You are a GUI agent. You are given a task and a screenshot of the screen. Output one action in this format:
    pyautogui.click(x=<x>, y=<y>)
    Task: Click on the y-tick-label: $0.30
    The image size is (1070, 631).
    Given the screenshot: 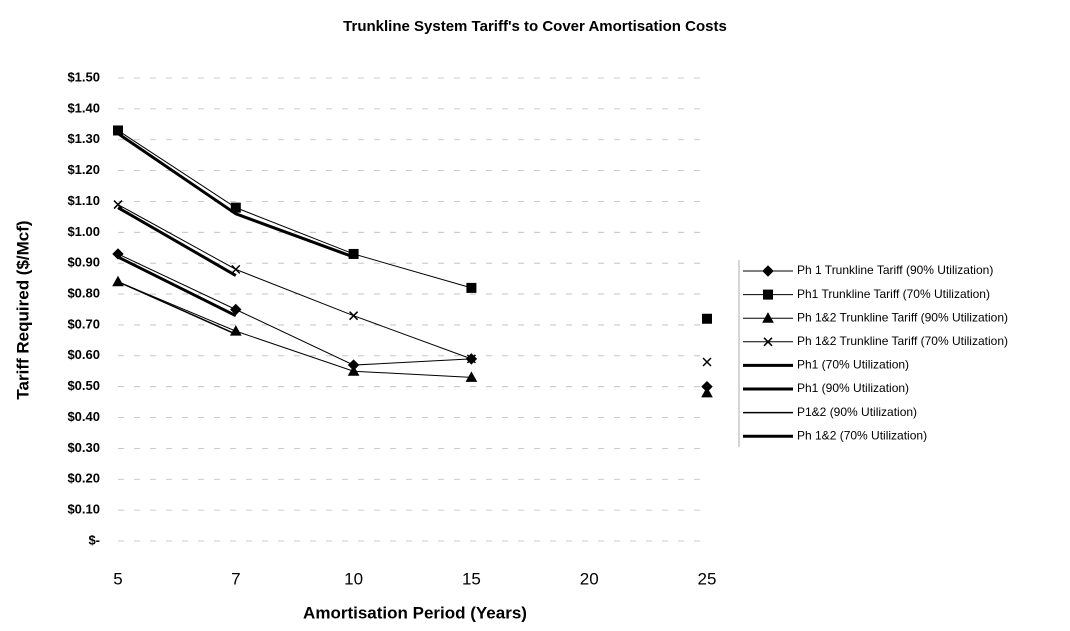 What is the action you would take?
    pyautogui.click(x=83, y=447)
    